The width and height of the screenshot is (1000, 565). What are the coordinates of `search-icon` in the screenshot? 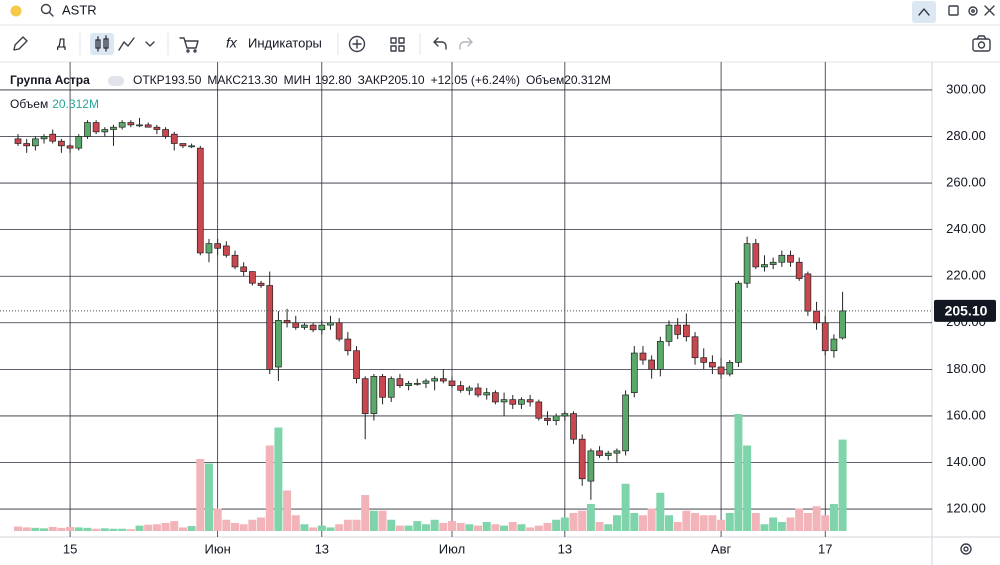 It's located at (47, 10).